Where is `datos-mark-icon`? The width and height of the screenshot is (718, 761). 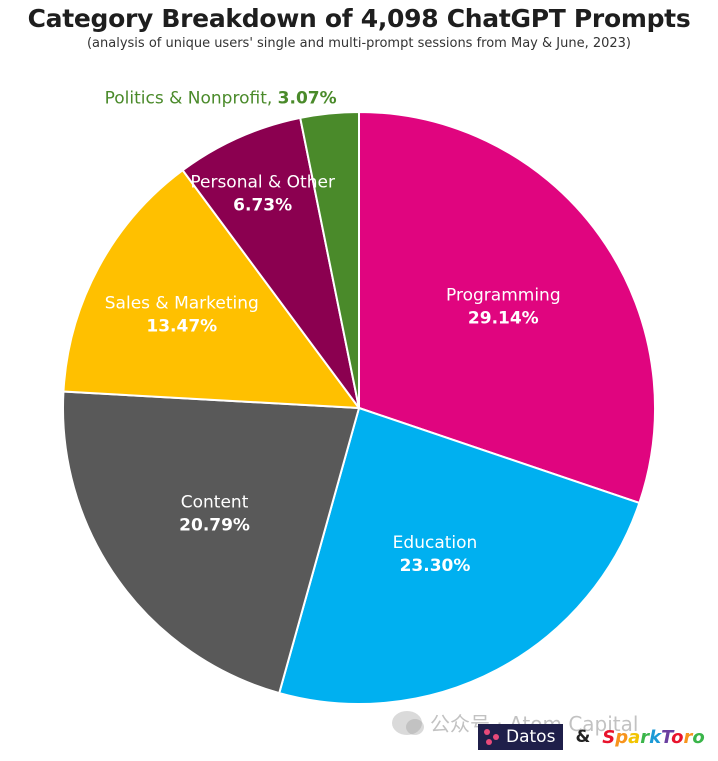
datos-mark-icon is located at coordinates (492, 737).